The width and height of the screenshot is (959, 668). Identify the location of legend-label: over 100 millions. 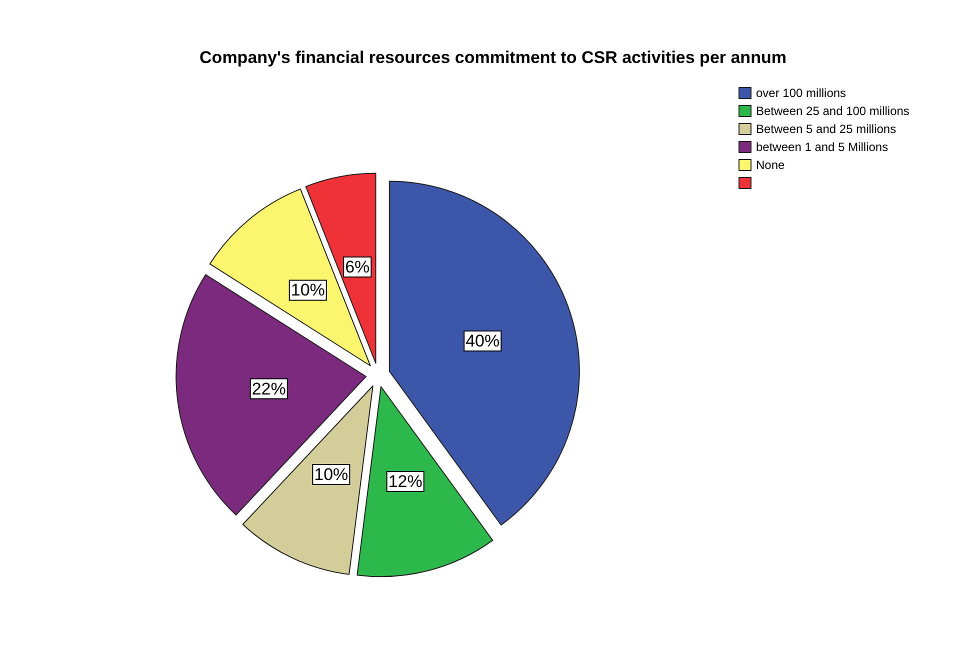
(801, 93).